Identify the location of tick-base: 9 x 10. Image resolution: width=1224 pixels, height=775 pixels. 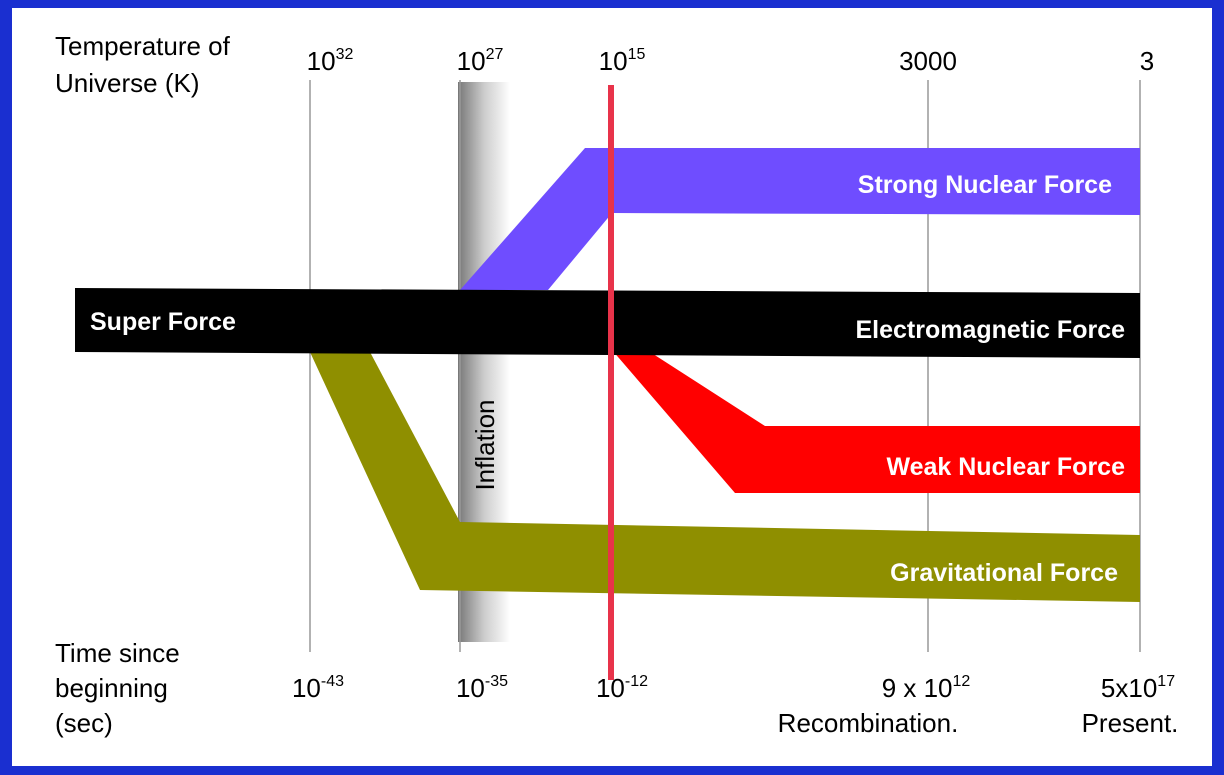
(917, 688).